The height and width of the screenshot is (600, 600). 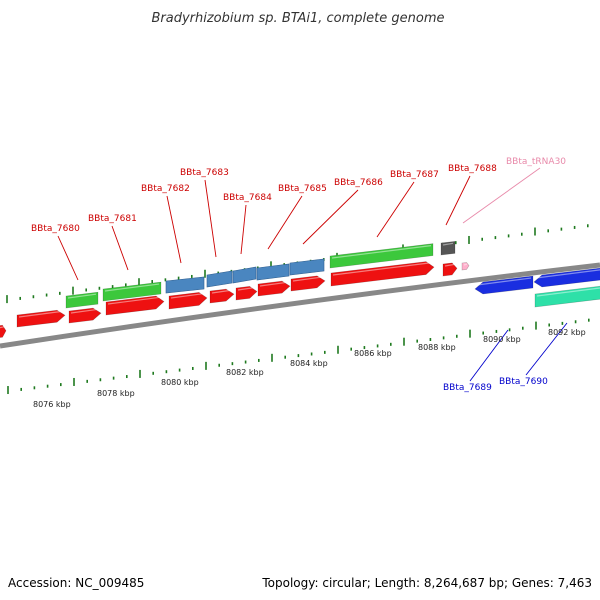 What do you see at coordinates (502, 339) in the screenshot?
I see `kbp-scale-label: 8090 kbp` at bounding box center [502, 339].